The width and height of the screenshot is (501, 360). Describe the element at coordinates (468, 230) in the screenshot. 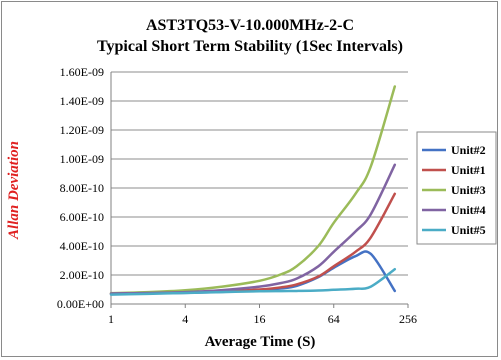

I see `legend-label-unit-5: Unit#5` at that location.